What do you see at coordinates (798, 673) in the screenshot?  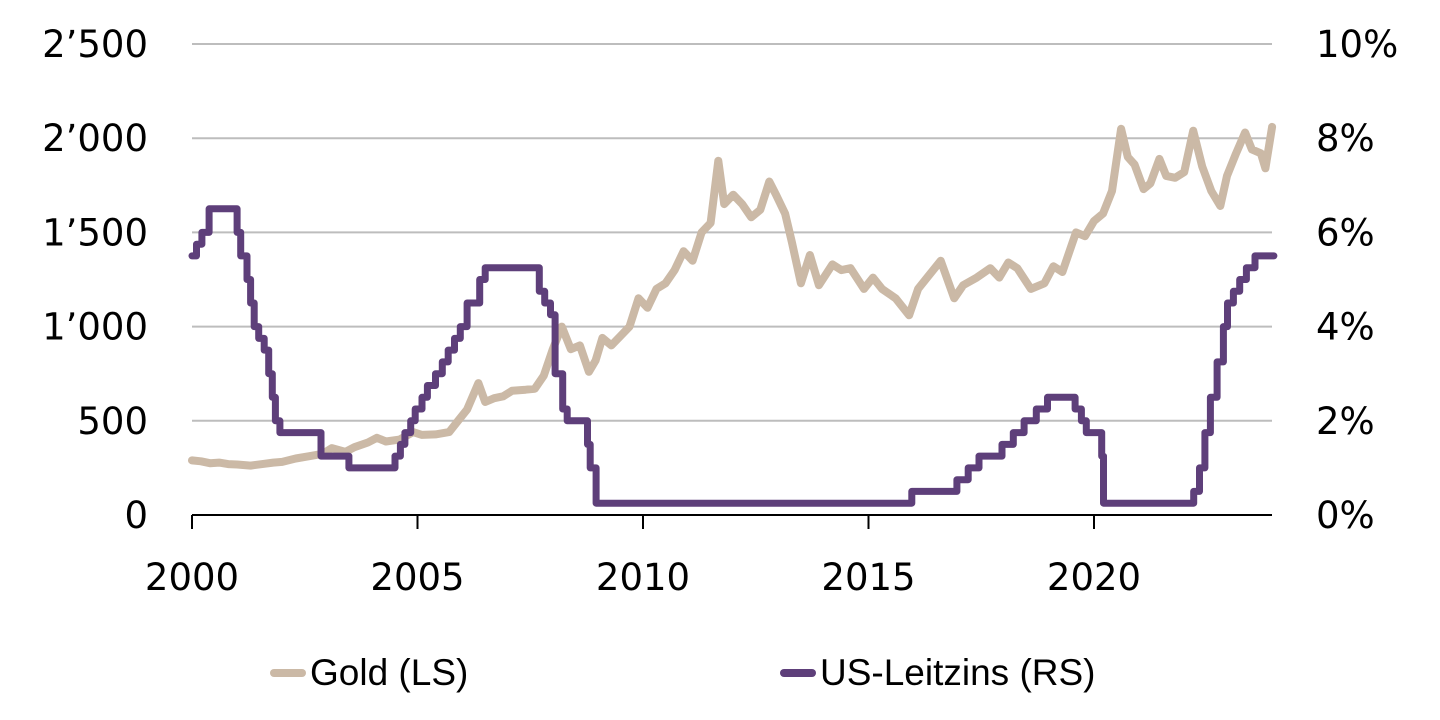 I see `legend-swatch-us-leitzins` at bounding box center [798, 673].